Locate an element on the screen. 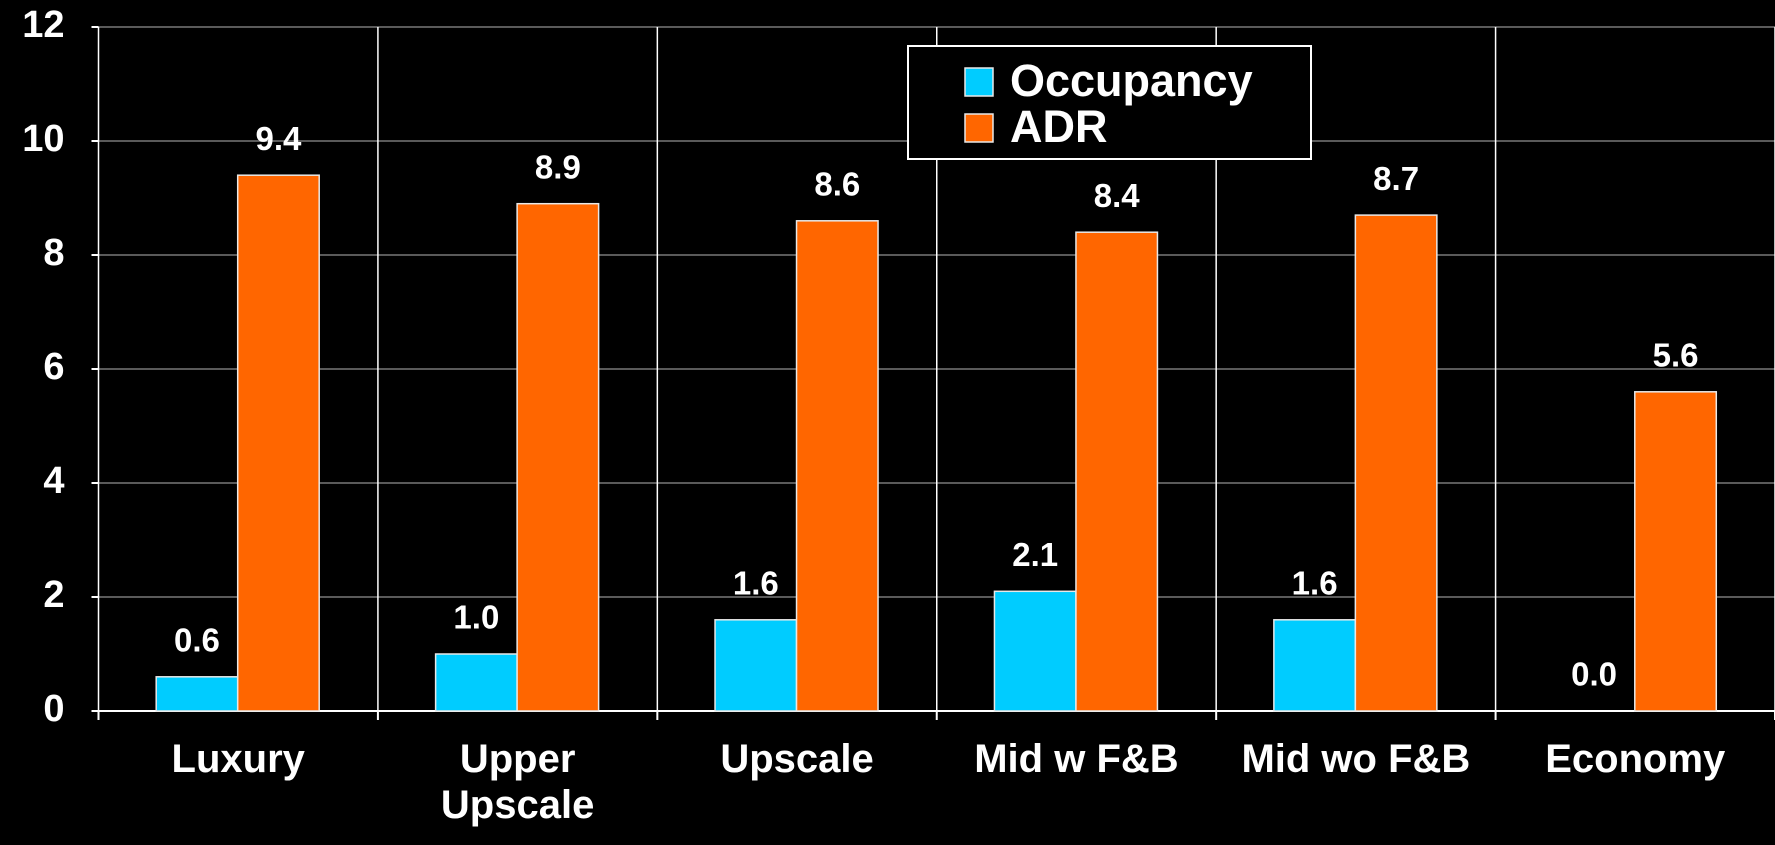  data-label: 0.6 is located at coordinates (197, 640).